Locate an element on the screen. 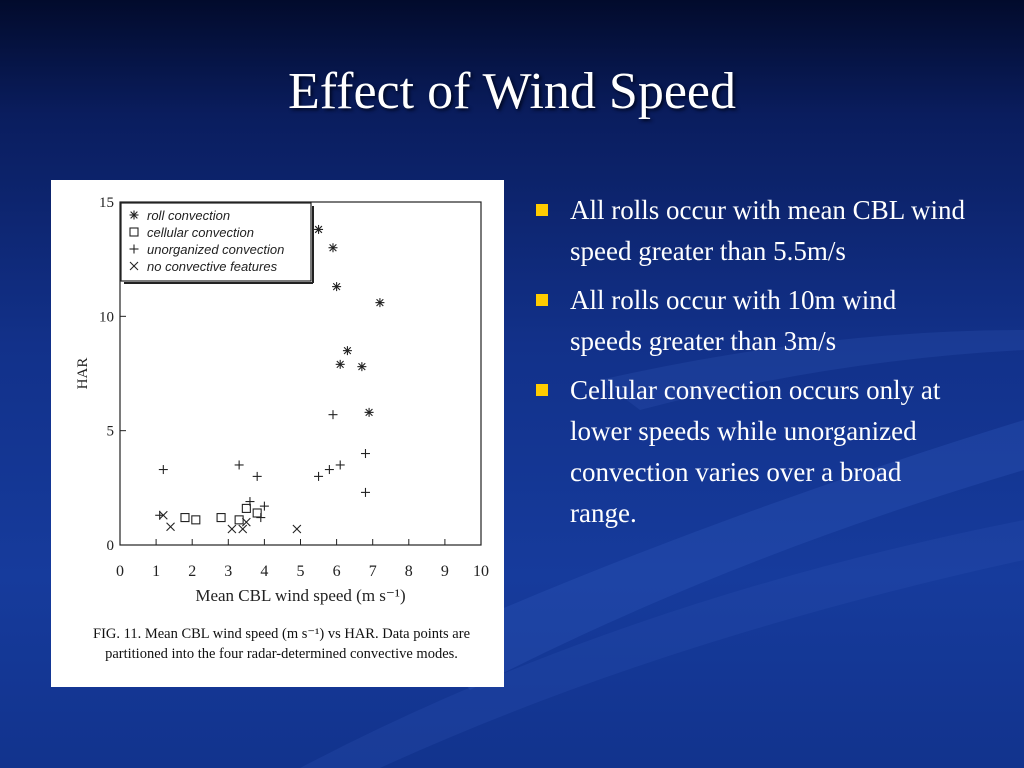  legend-label: roll convection is located at coordinates (188, 215).